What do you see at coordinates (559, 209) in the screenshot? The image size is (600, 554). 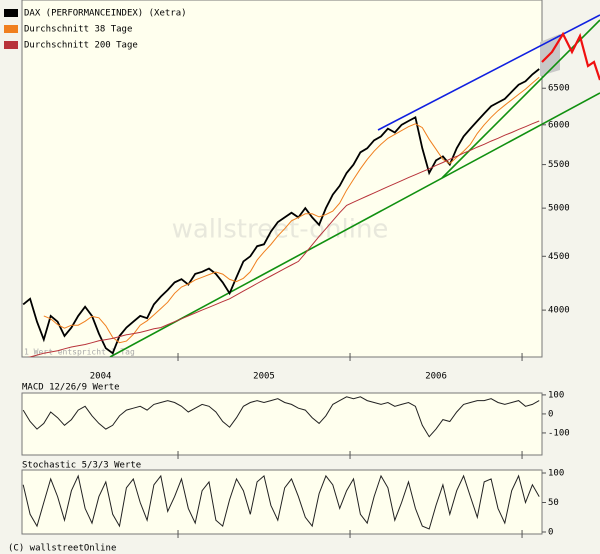 I see `y-tick-label: 5000` at bounding box center [559, 209].